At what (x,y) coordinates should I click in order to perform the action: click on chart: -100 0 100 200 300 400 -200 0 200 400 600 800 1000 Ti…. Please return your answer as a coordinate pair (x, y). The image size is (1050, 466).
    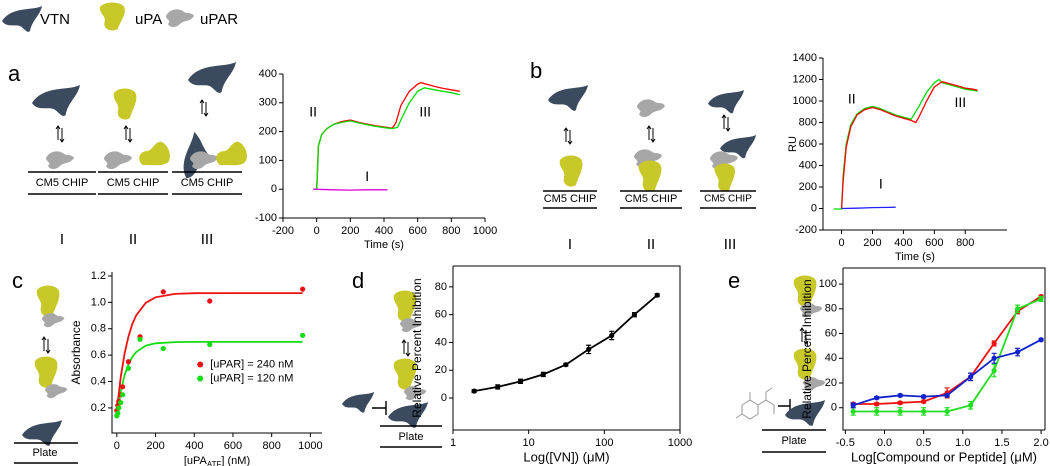
    Looking at the image, I should click on (376, 159).